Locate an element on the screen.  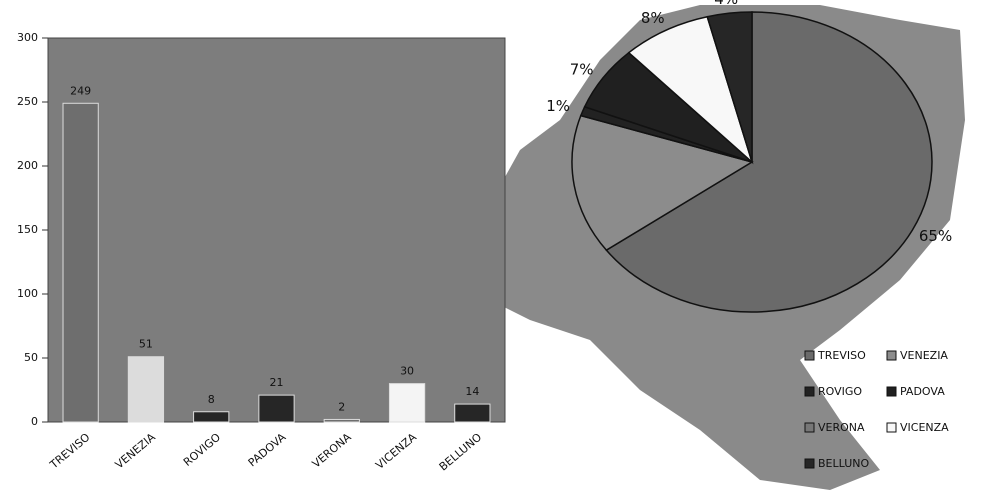
legend-label: PADOVA is located at coordinates (922, 391).